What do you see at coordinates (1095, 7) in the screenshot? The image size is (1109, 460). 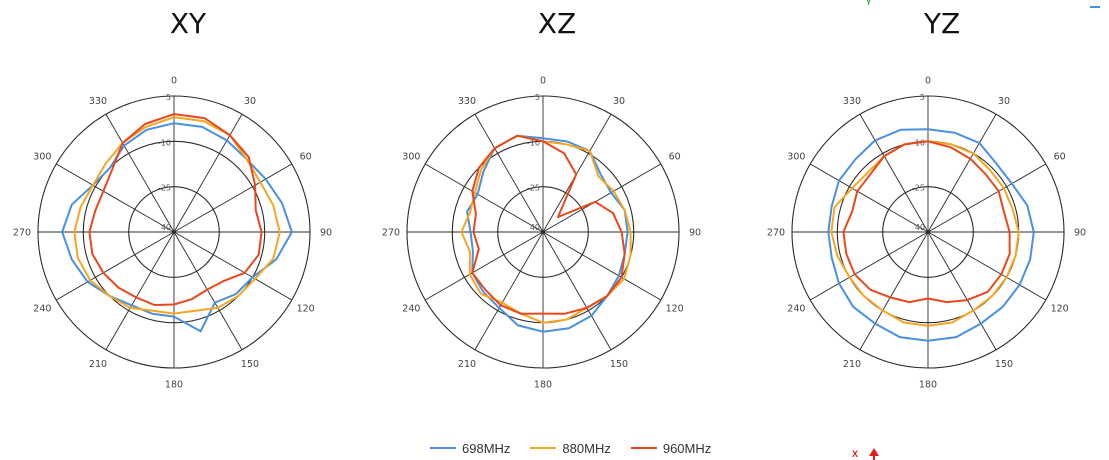 I see `corner-dash-icon` at bounding box center [1095, 7].